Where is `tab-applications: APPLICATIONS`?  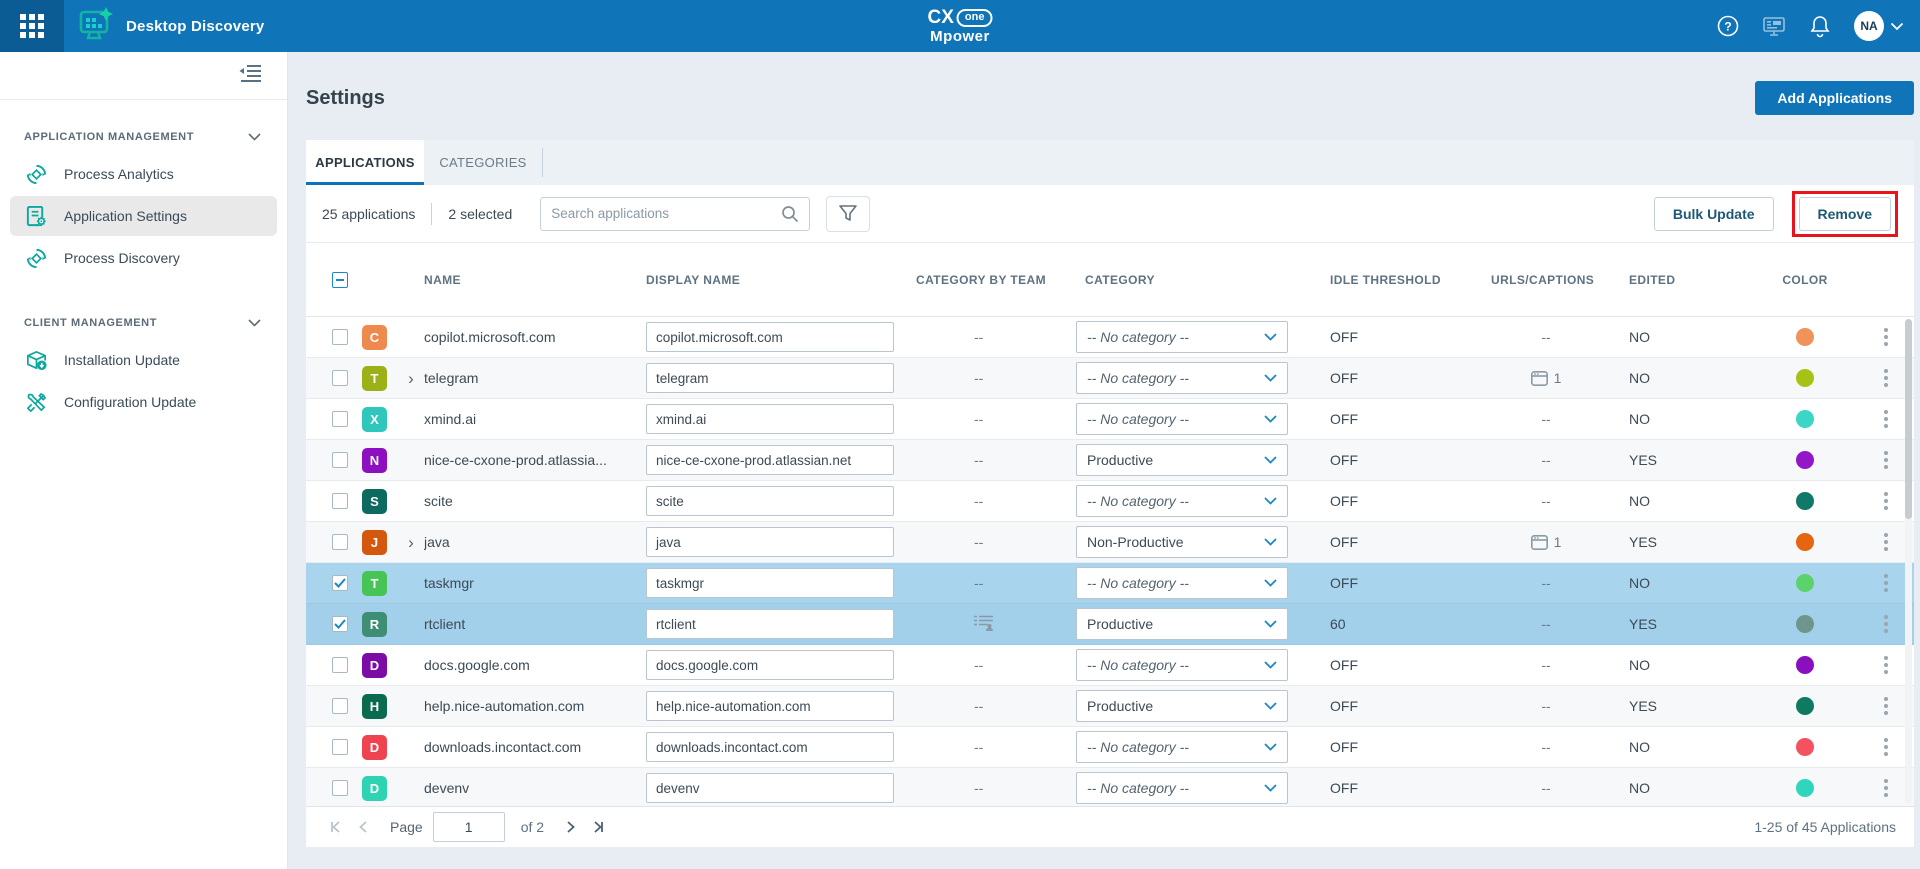 tab-applications: APPLICATIONS is located at coordinates (365, 162).